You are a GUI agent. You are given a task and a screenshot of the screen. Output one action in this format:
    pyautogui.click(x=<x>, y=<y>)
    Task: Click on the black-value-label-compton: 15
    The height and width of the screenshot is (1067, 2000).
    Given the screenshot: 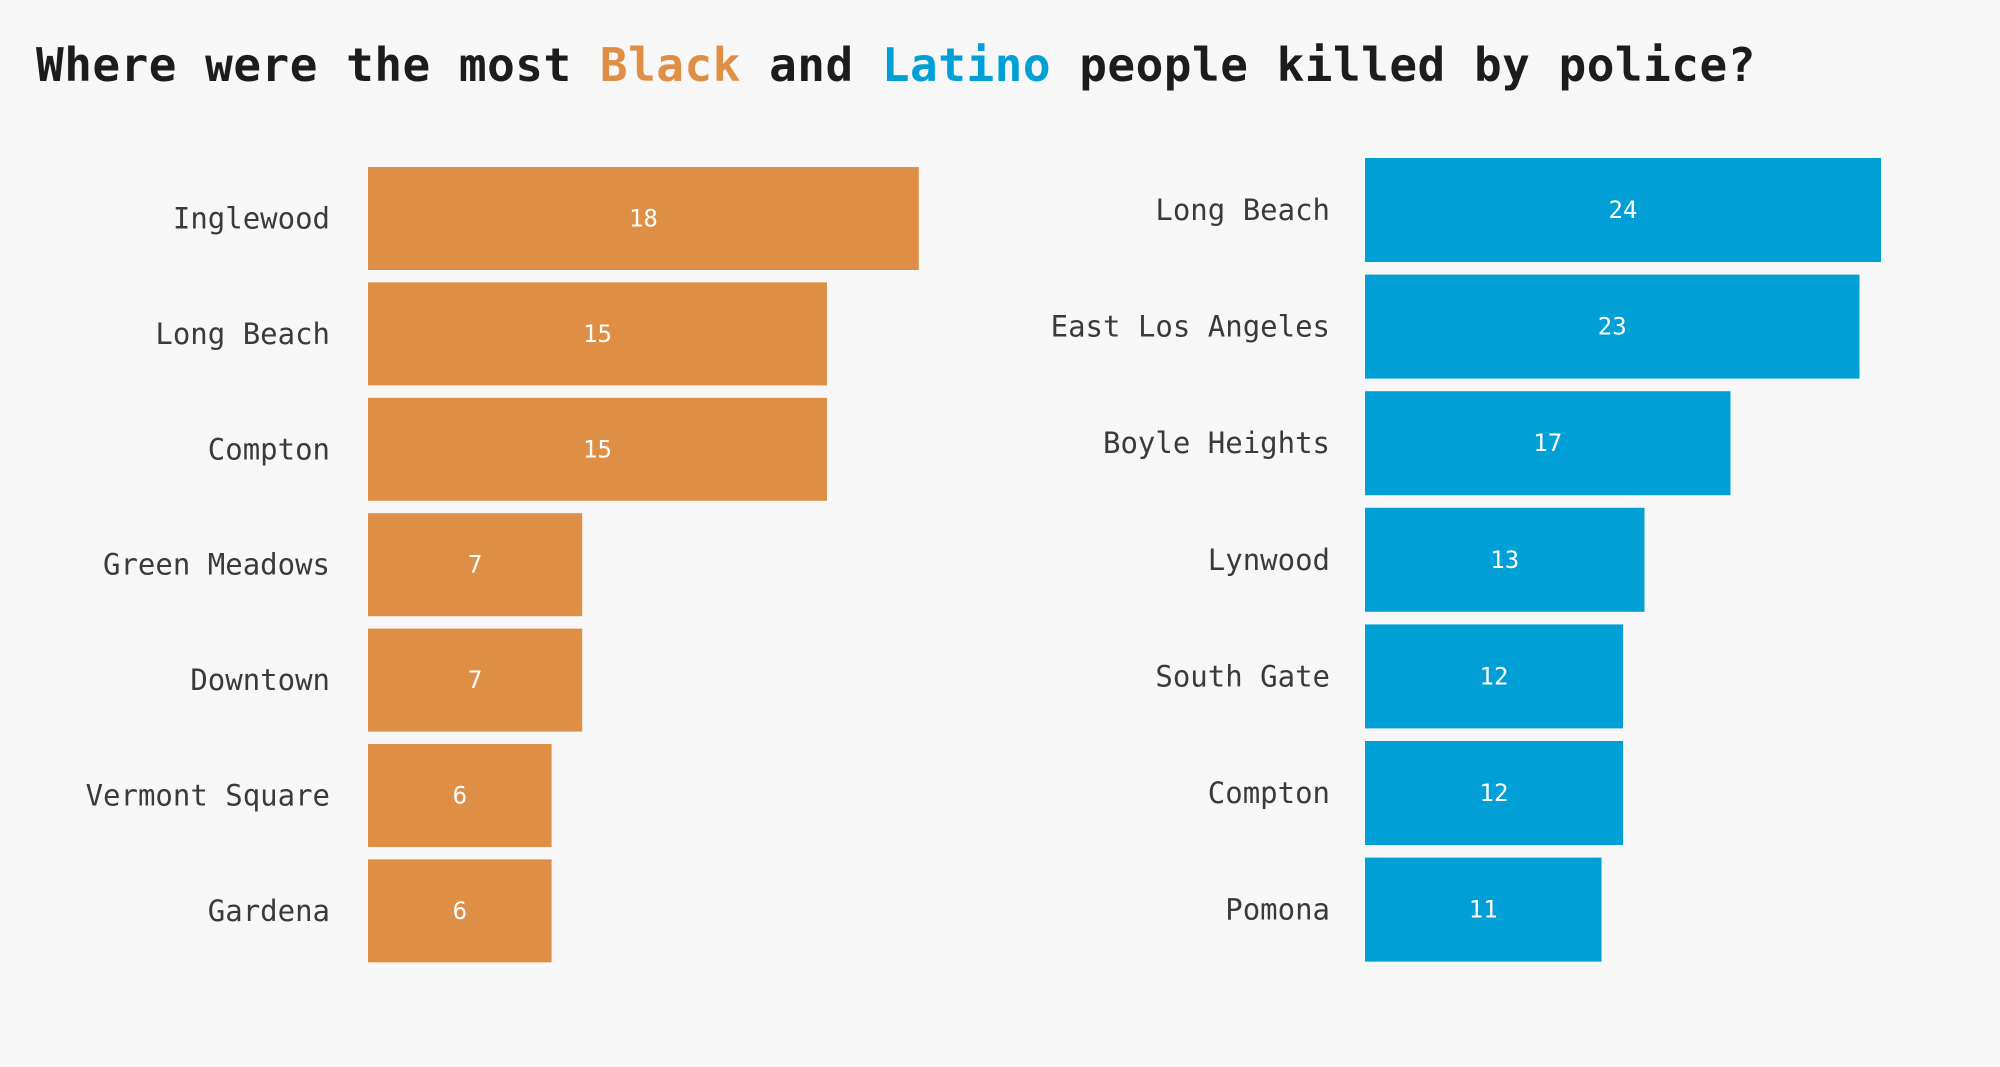 What is the action you would take?
    pyautogui.click(x=597, y=449)
    